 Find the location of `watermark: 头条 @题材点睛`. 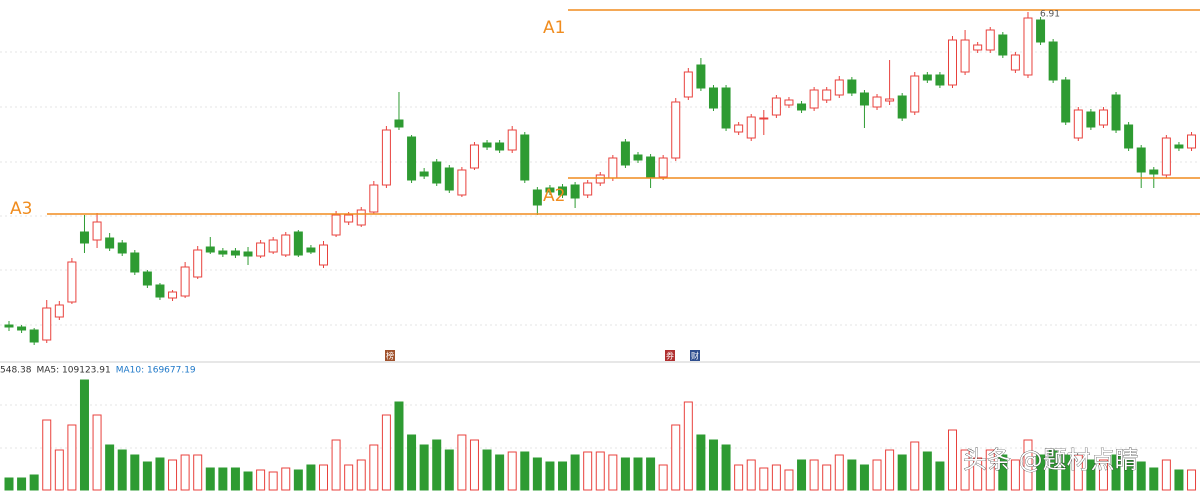

watermark: 头条 @题材点睛 is located at coordinates (1051, 460).